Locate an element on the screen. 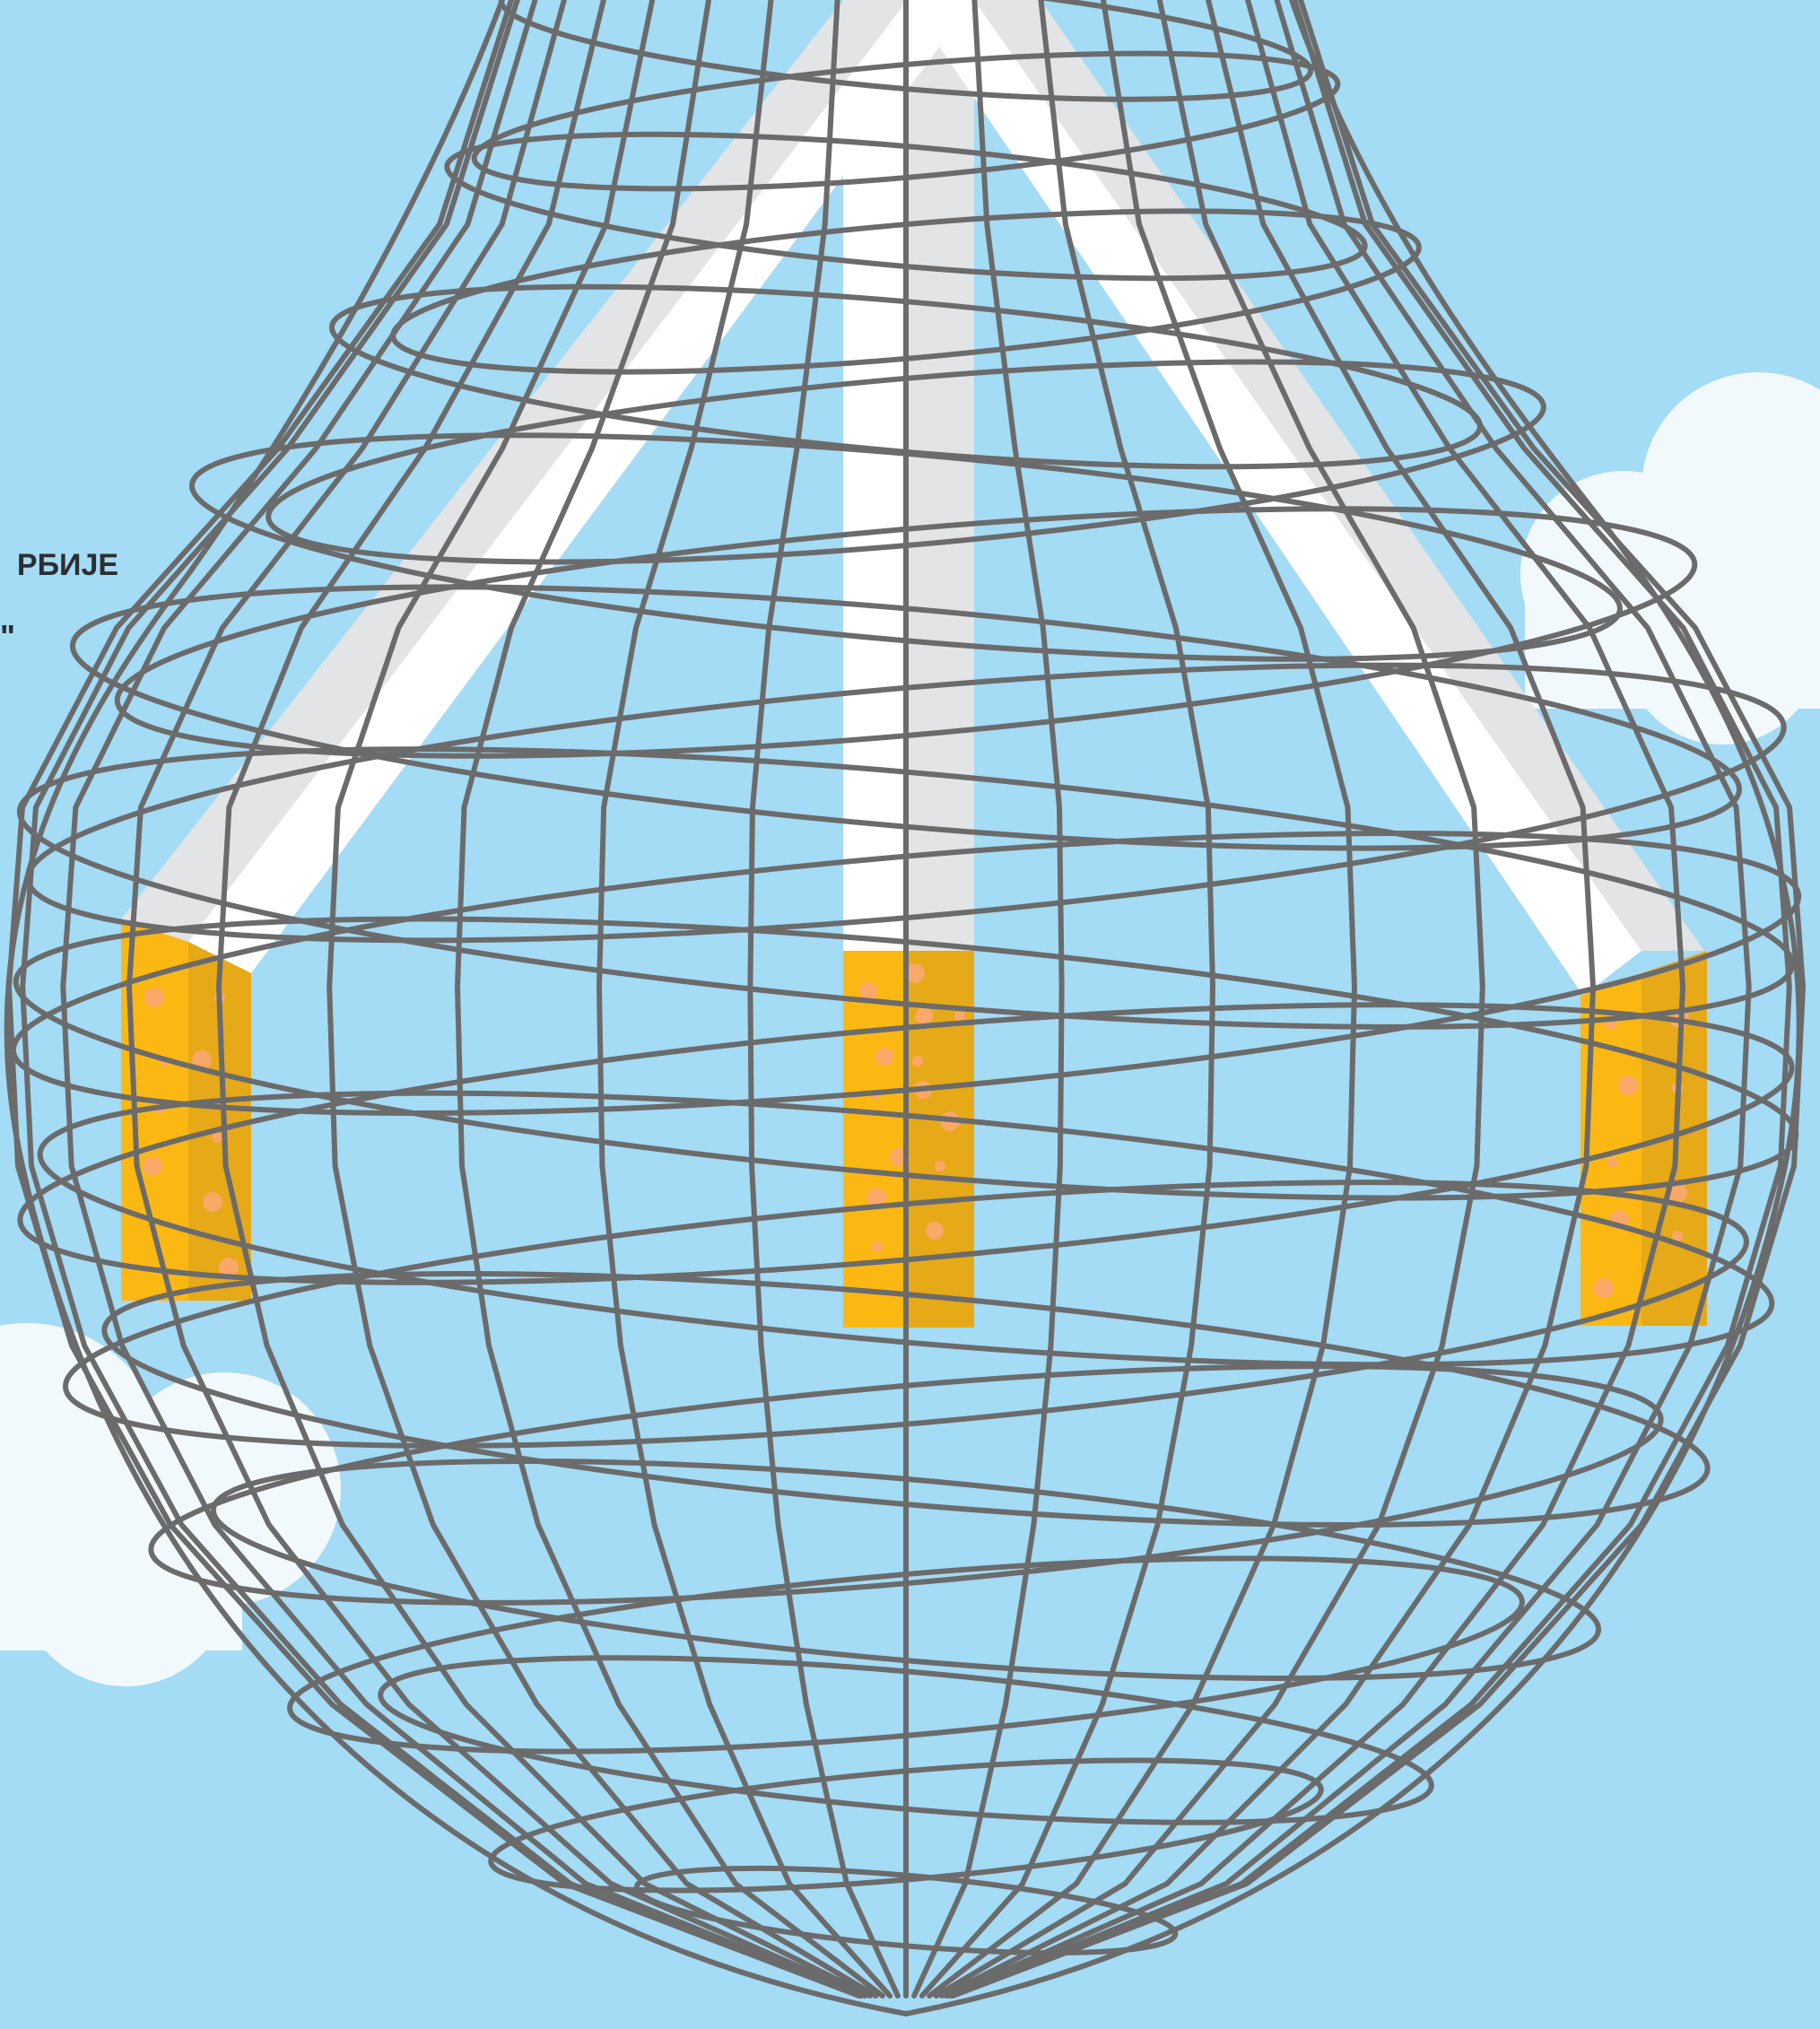 The height and width of the screenshot is (2029, 1820). cropped-heading-line1: РБИЈЕ is located at coordinates (67, 565).